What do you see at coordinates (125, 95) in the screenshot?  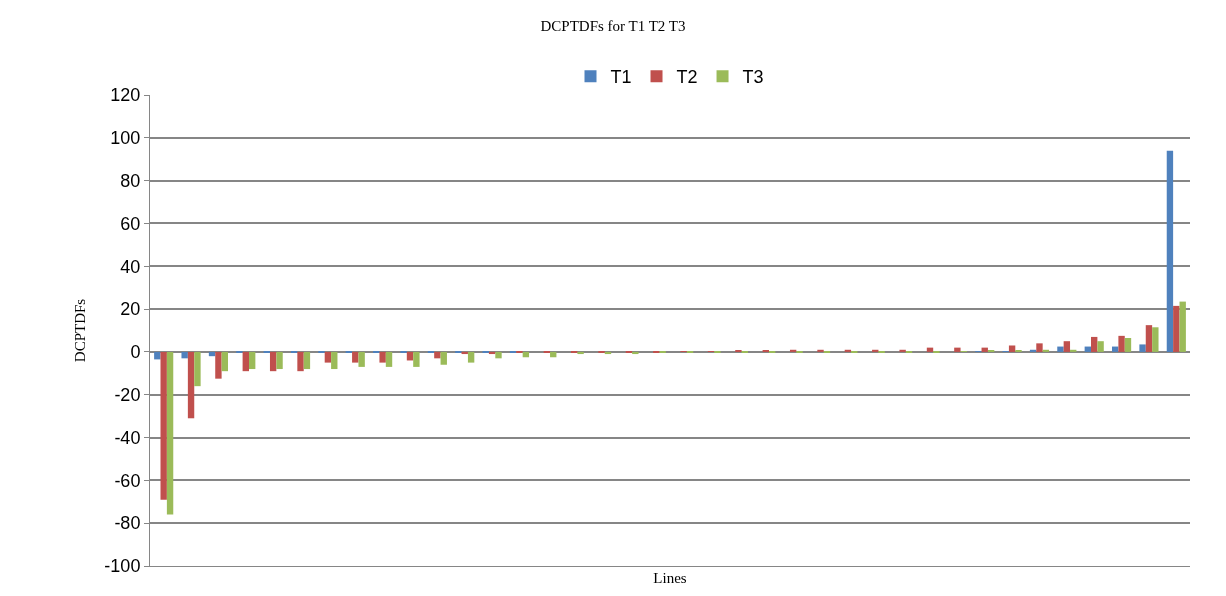 I see `y-tick-label: 120` at bounding box center [125, 95].